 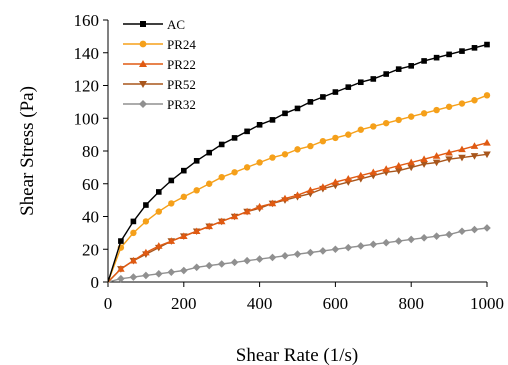 What do you see at coordinates (90, 184) in the screenshot?
I see `y-tick-label: 60` at bounding box center [90, 184].